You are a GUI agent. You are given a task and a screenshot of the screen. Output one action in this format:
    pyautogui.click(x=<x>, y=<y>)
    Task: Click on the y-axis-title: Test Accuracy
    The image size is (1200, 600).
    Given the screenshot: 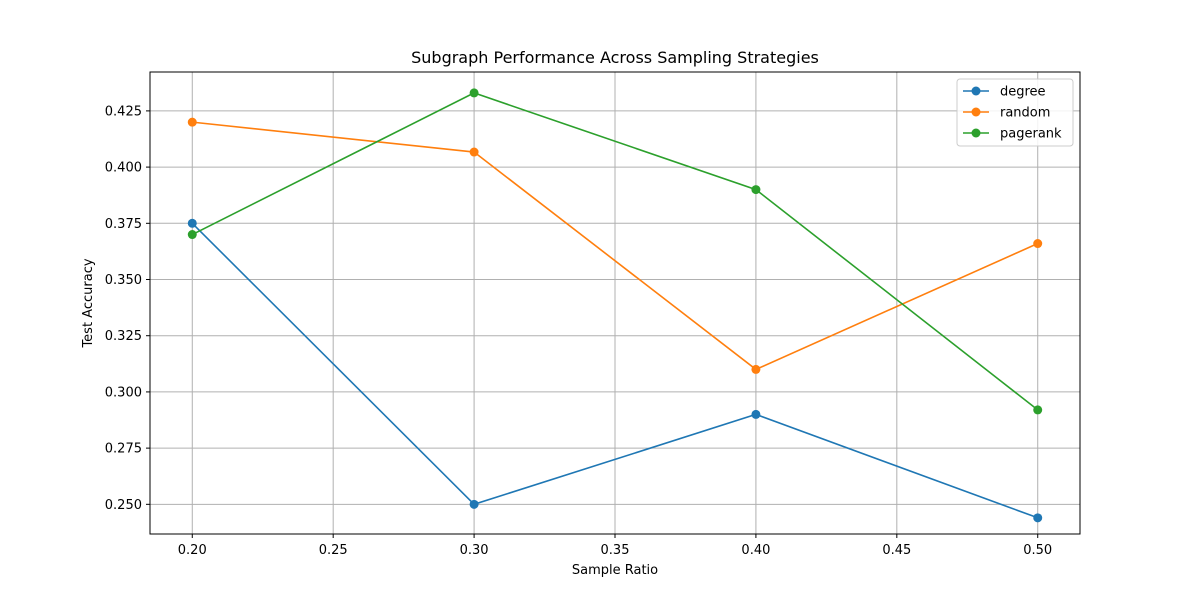 What is the action you would take?
    pyautogui.click(x=88, y=303)
    